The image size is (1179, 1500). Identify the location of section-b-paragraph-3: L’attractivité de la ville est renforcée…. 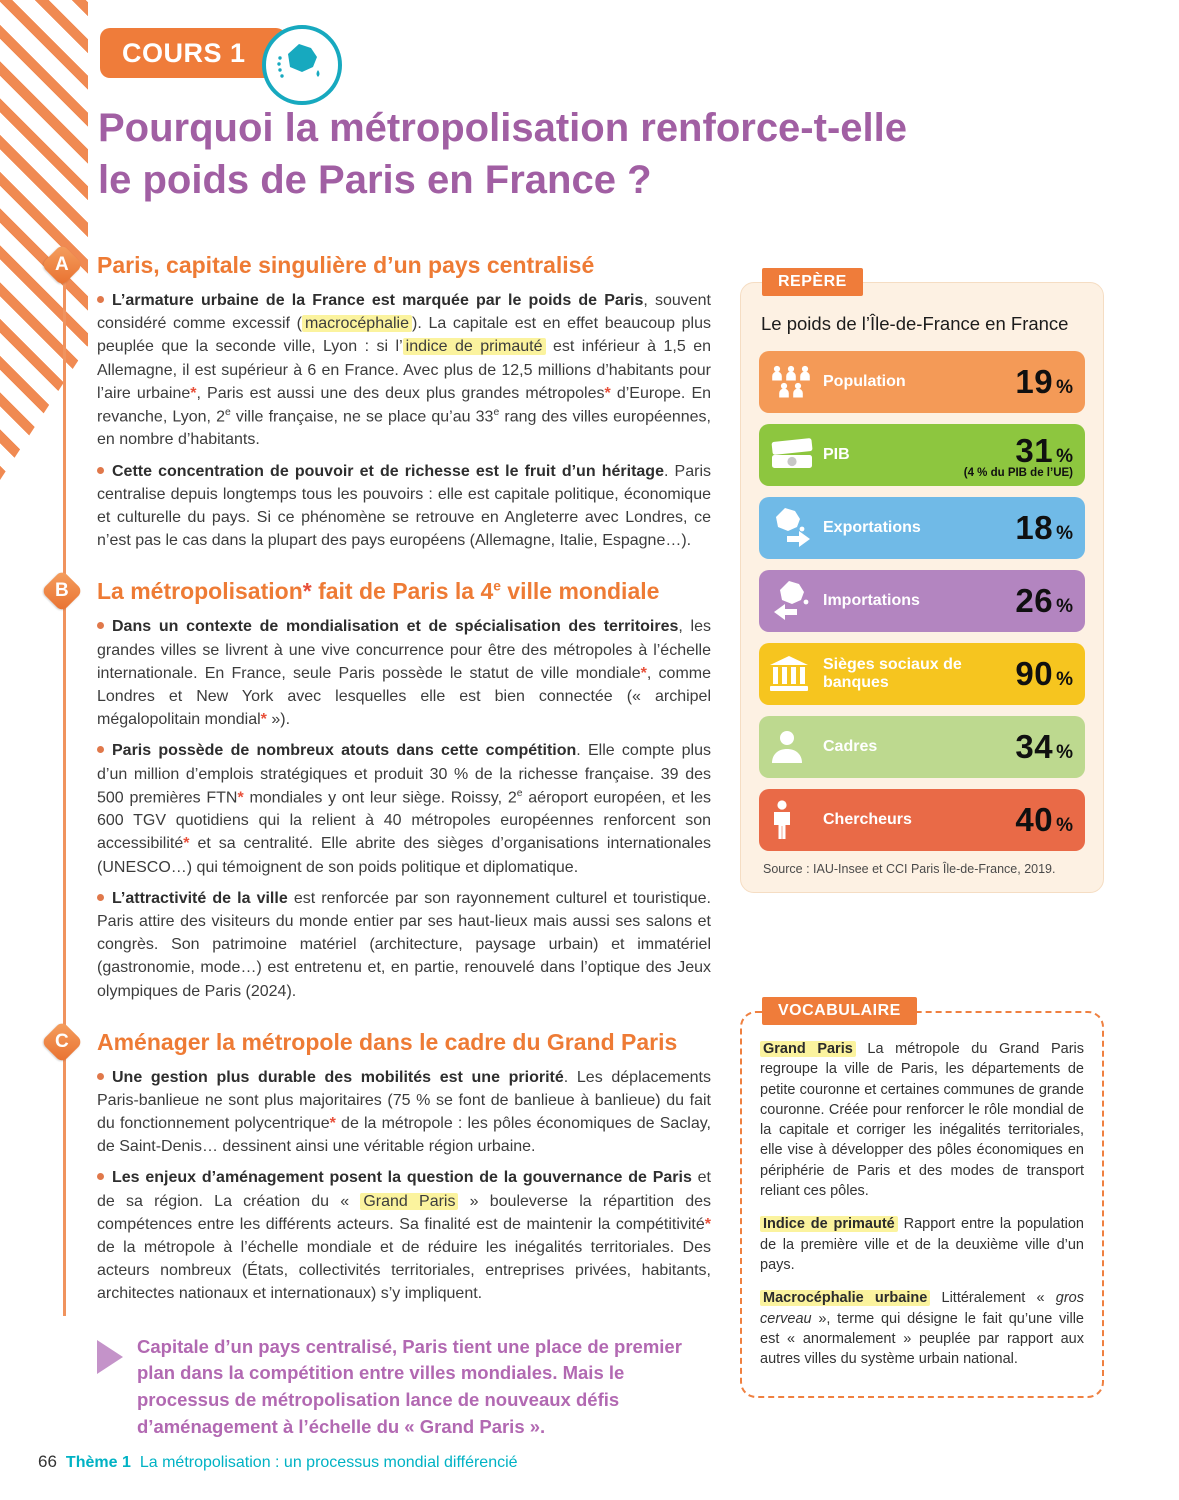
(404, 945).